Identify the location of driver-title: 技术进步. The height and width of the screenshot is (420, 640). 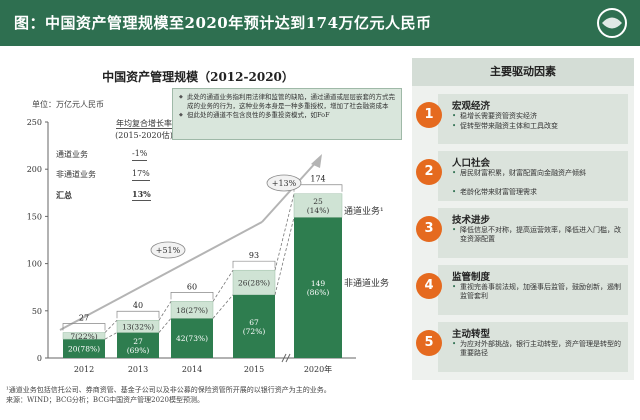
(471, 220).